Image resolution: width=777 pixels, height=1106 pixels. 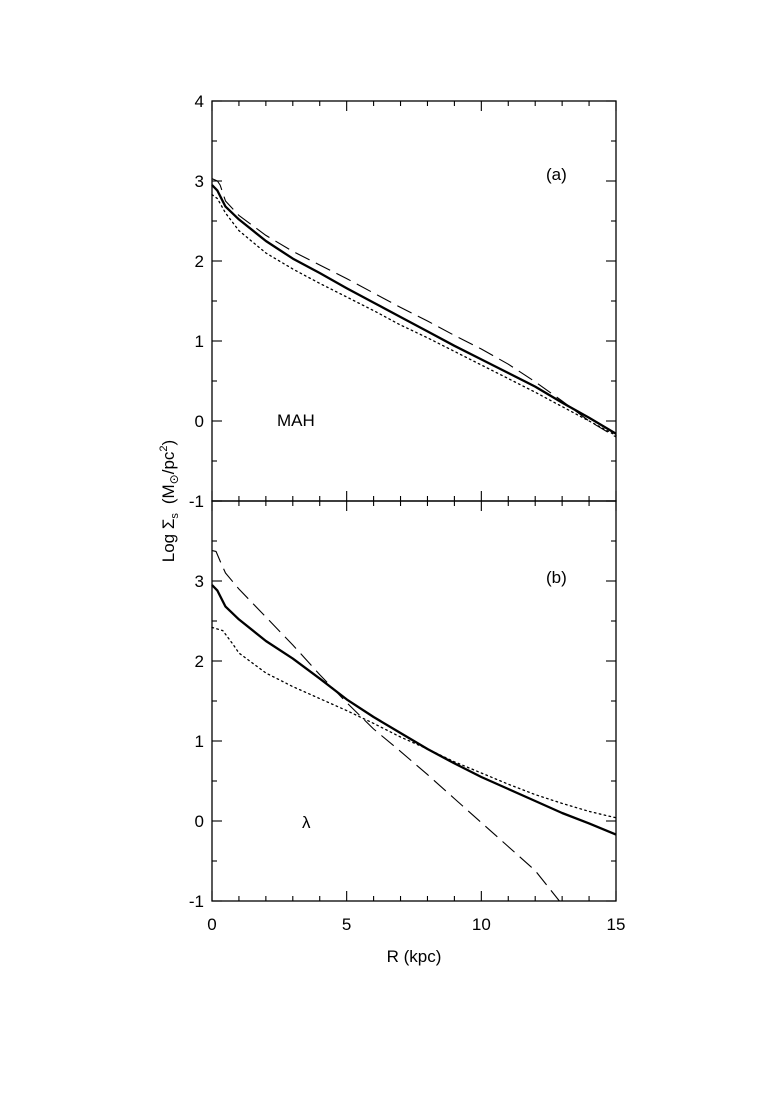 What do you see at coordinates (414, 956) in the screenshot?
I see `x-axis-title: R (kpc)` at bounding box center [414, 956].